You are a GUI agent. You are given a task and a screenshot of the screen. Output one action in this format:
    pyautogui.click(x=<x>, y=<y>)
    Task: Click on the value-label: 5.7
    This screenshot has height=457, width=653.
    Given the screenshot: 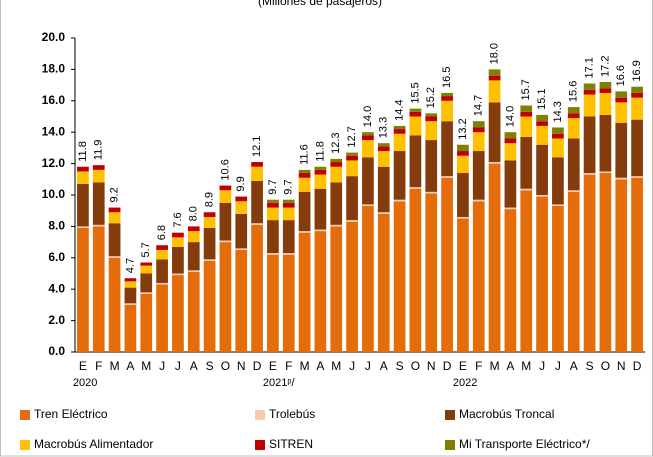 What is the action you would take?
    pyautogui.click(x=146, y=249)
    